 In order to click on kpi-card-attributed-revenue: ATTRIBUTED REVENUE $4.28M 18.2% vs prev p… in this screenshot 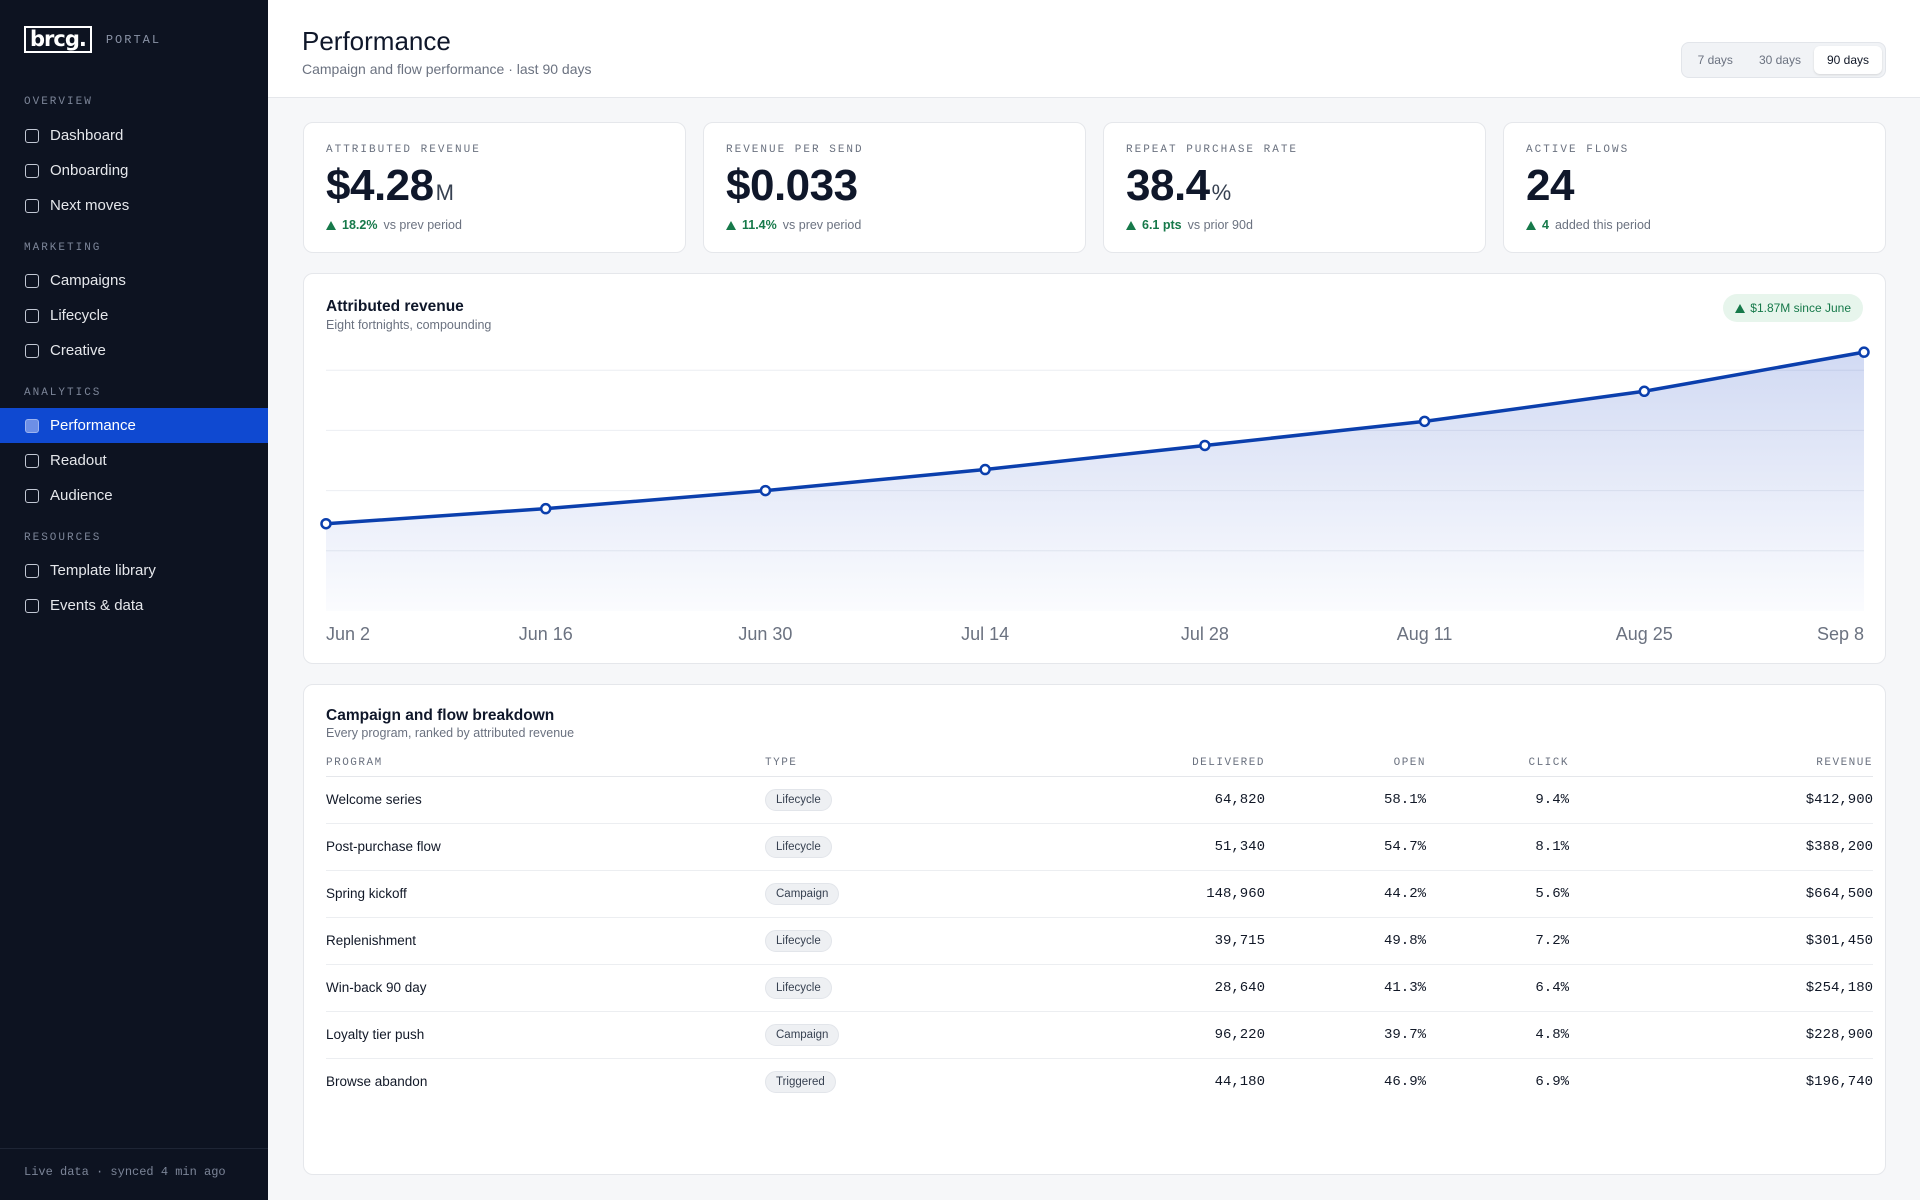, I will do `click(494, 187)`.